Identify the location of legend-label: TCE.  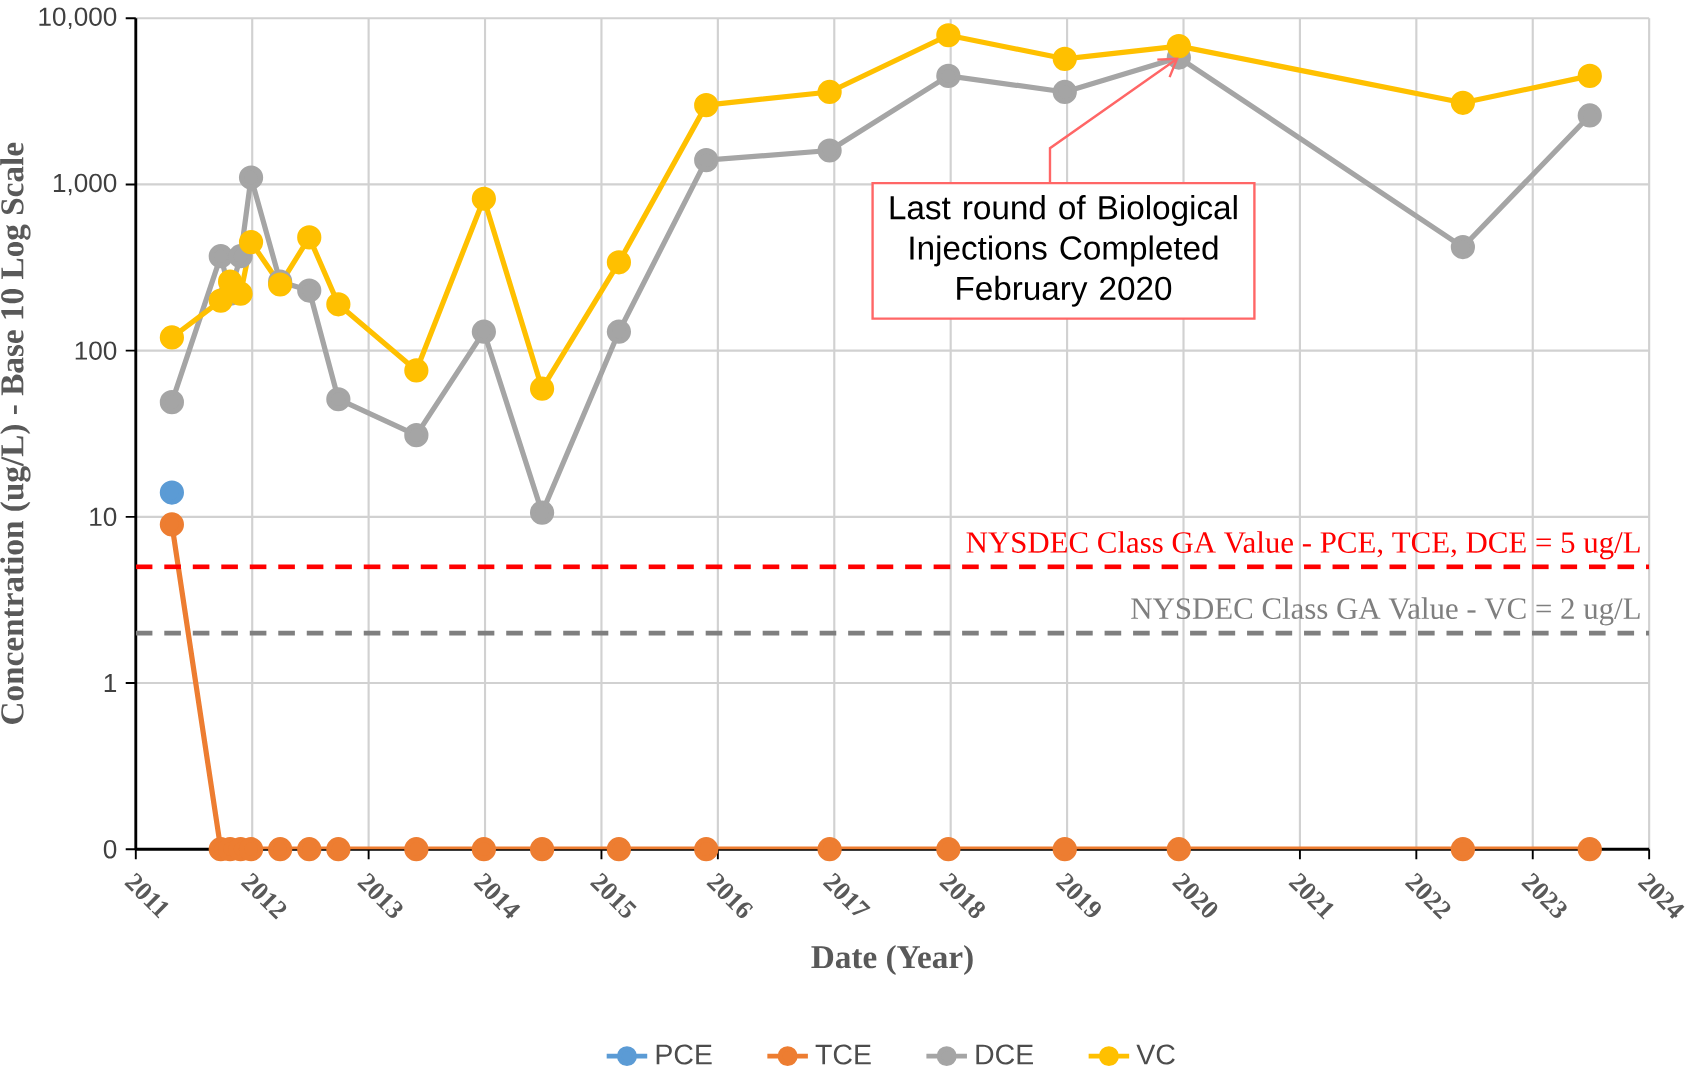
(843, 1054).